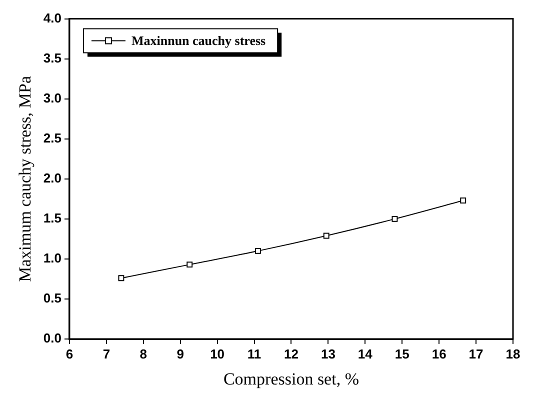 Image resolution: width=541 pixels, height=406 pixels. What do you see at coordinates (52, 218) in the screenshot?
I see `y-tick-label: 1.5` at bounding box center [52, 218].